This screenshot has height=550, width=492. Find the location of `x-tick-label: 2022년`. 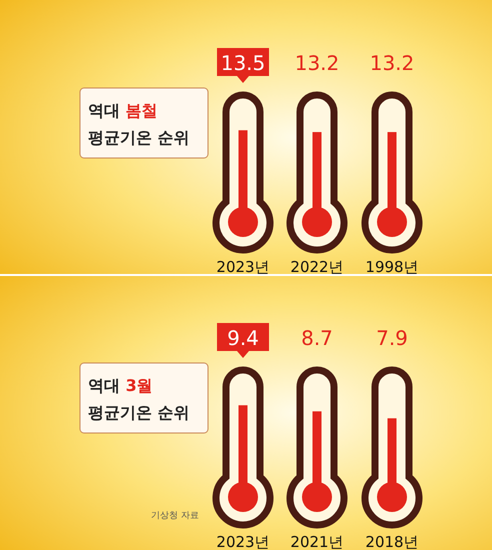

x-tick-label: 2022년 is located at coordinates (317, 267).